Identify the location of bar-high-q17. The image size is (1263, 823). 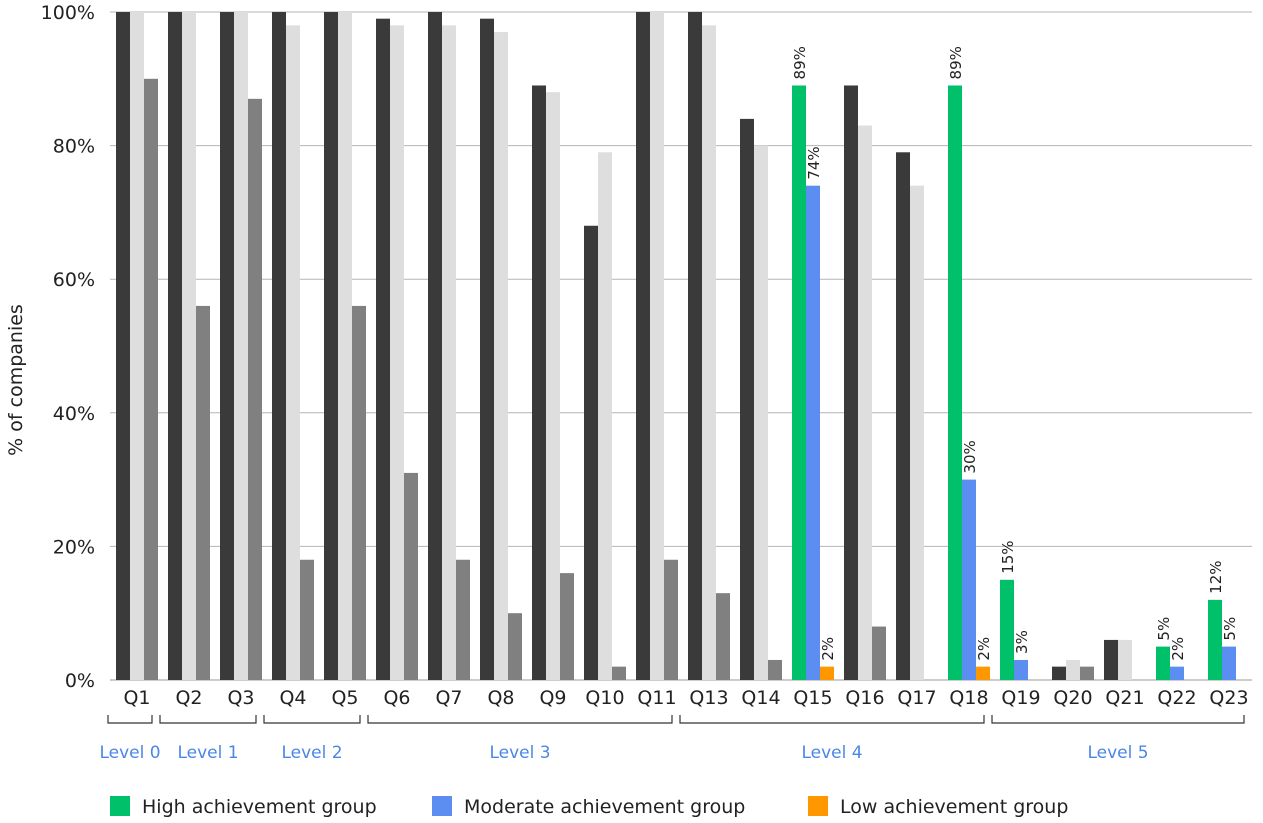
(903, 416).